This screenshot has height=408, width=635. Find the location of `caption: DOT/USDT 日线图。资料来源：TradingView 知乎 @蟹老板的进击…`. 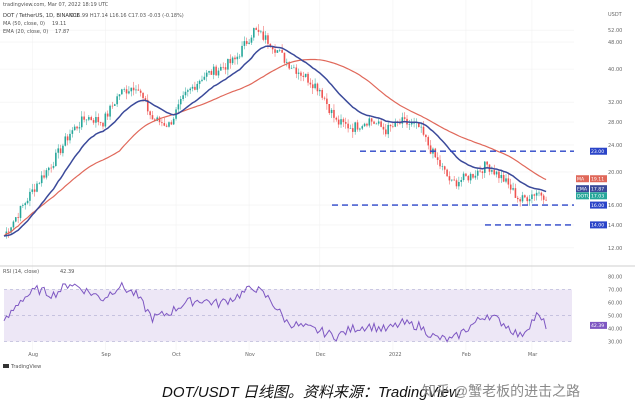

caption: DOT/USDT 日线图。资料来源：TradingView 知乎 @蟹老板的进击… is located at coordinates (317, 391).